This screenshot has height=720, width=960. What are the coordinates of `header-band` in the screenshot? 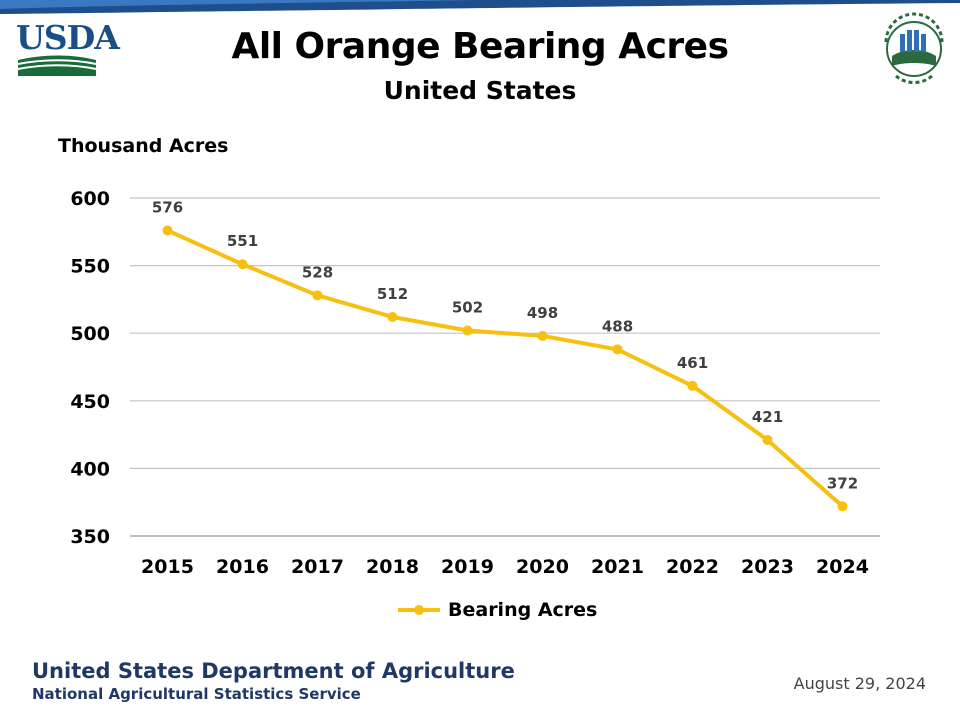 It's located at (480, 7).